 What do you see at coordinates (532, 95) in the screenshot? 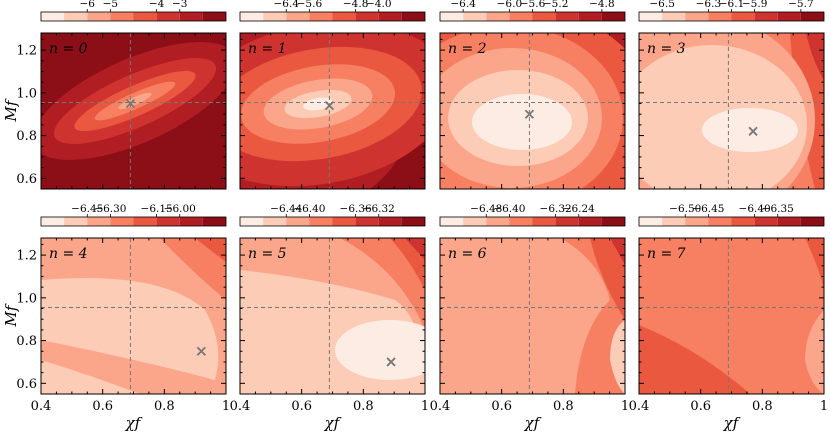
I see `axes-n2: n = 2 −6.4 −6.0−5.6−5.2 −4.8` at bounding box center [532, 95].